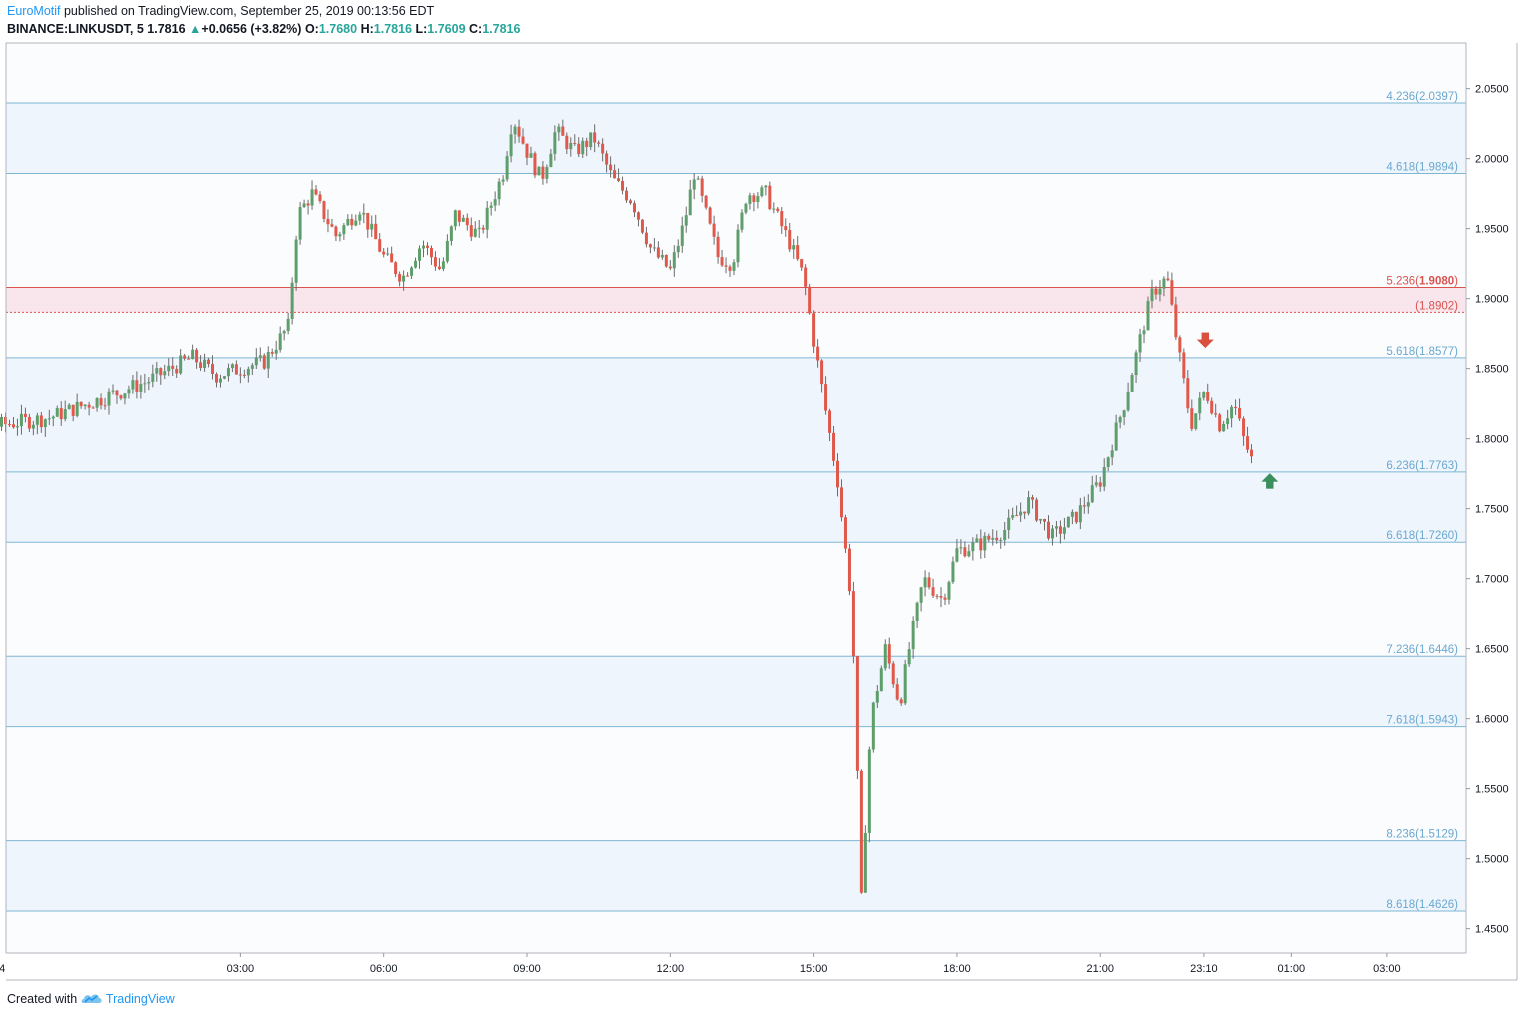 This screenshot has height=1018, width=1523. What do you see at coordinates (957, 969) in the screenshot?
I see `time-tick-label: 18:00` at bounding box center [957, 969].